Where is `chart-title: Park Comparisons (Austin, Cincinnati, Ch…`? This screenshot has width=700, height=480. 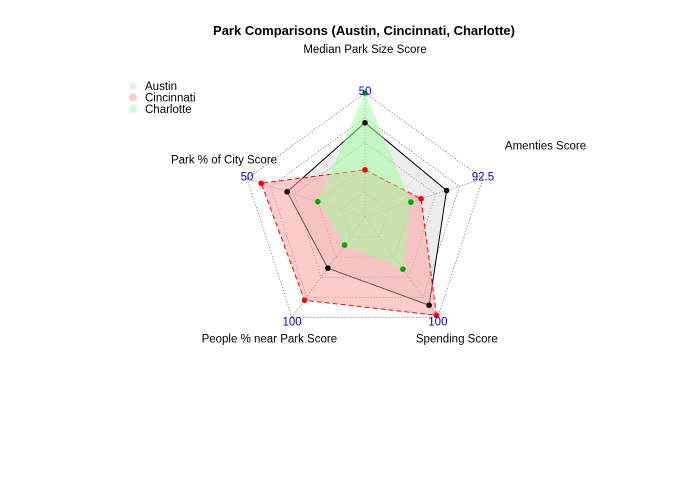 chart-title: Park Comparisons (Austin, Cincinnati, Ch… is located at coordinates (364, 30).